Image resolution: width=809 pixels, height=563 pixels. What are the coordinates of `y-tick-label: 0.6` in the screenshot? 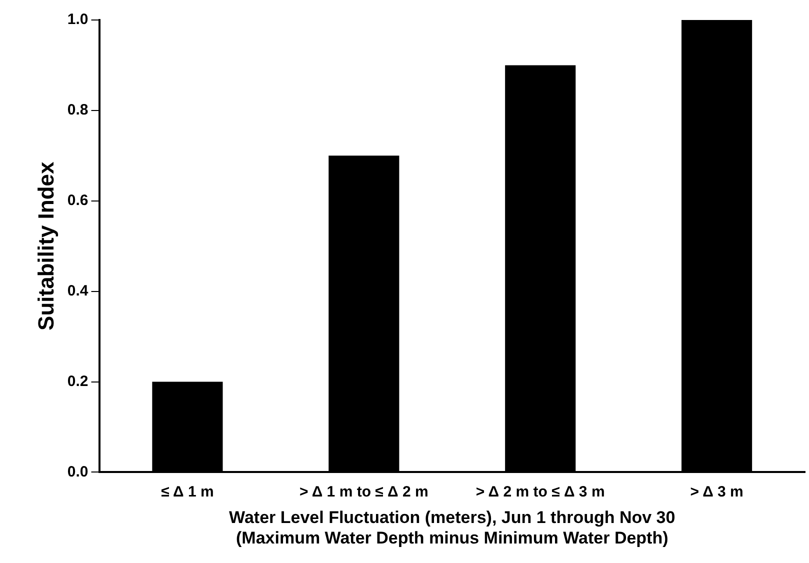 It's located at (77, 201).